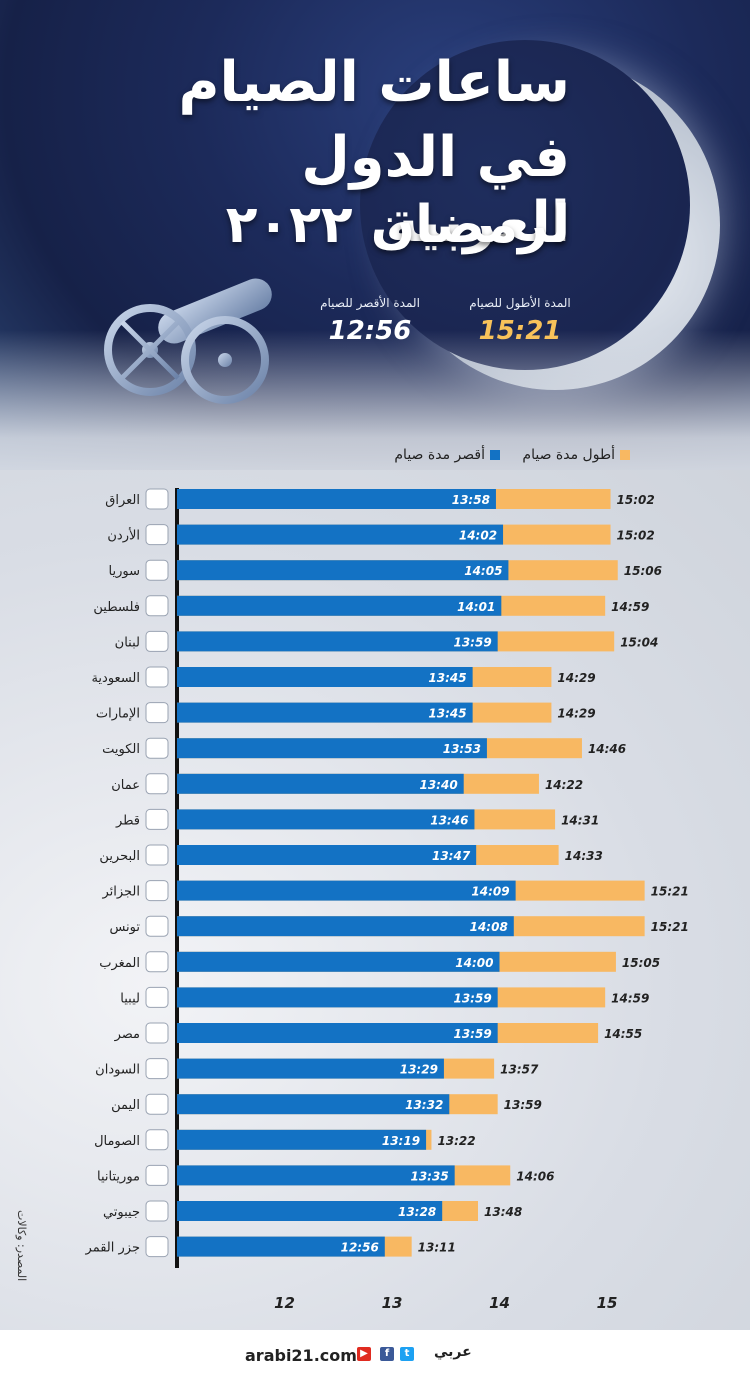  What do you see at coordinates (118, 714) in the screenshot?
I see `country-label: الإمارات` at bounding box center [118, 714].